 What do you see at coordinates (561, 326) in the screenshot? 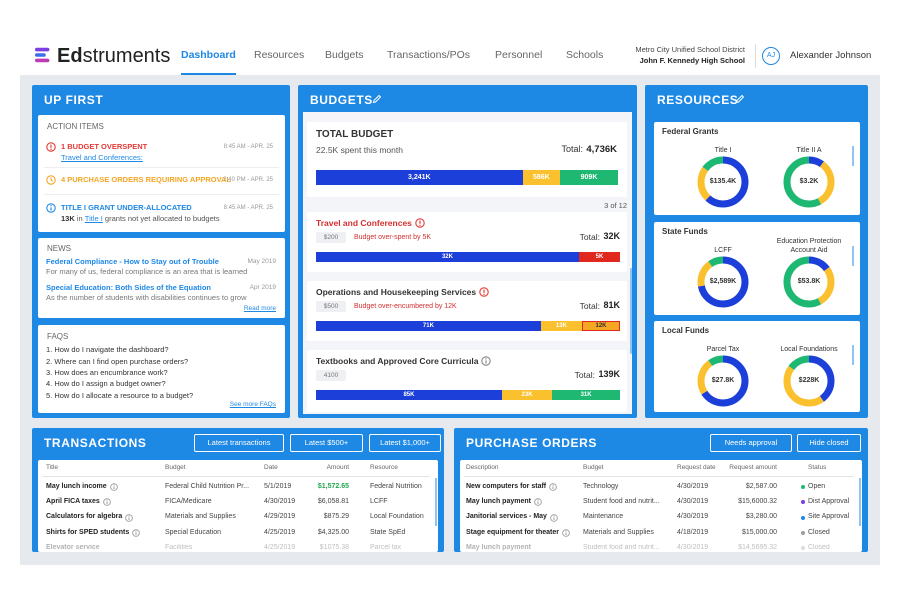
I see `bar-segment: 13K` at bounding box center [561, 326].